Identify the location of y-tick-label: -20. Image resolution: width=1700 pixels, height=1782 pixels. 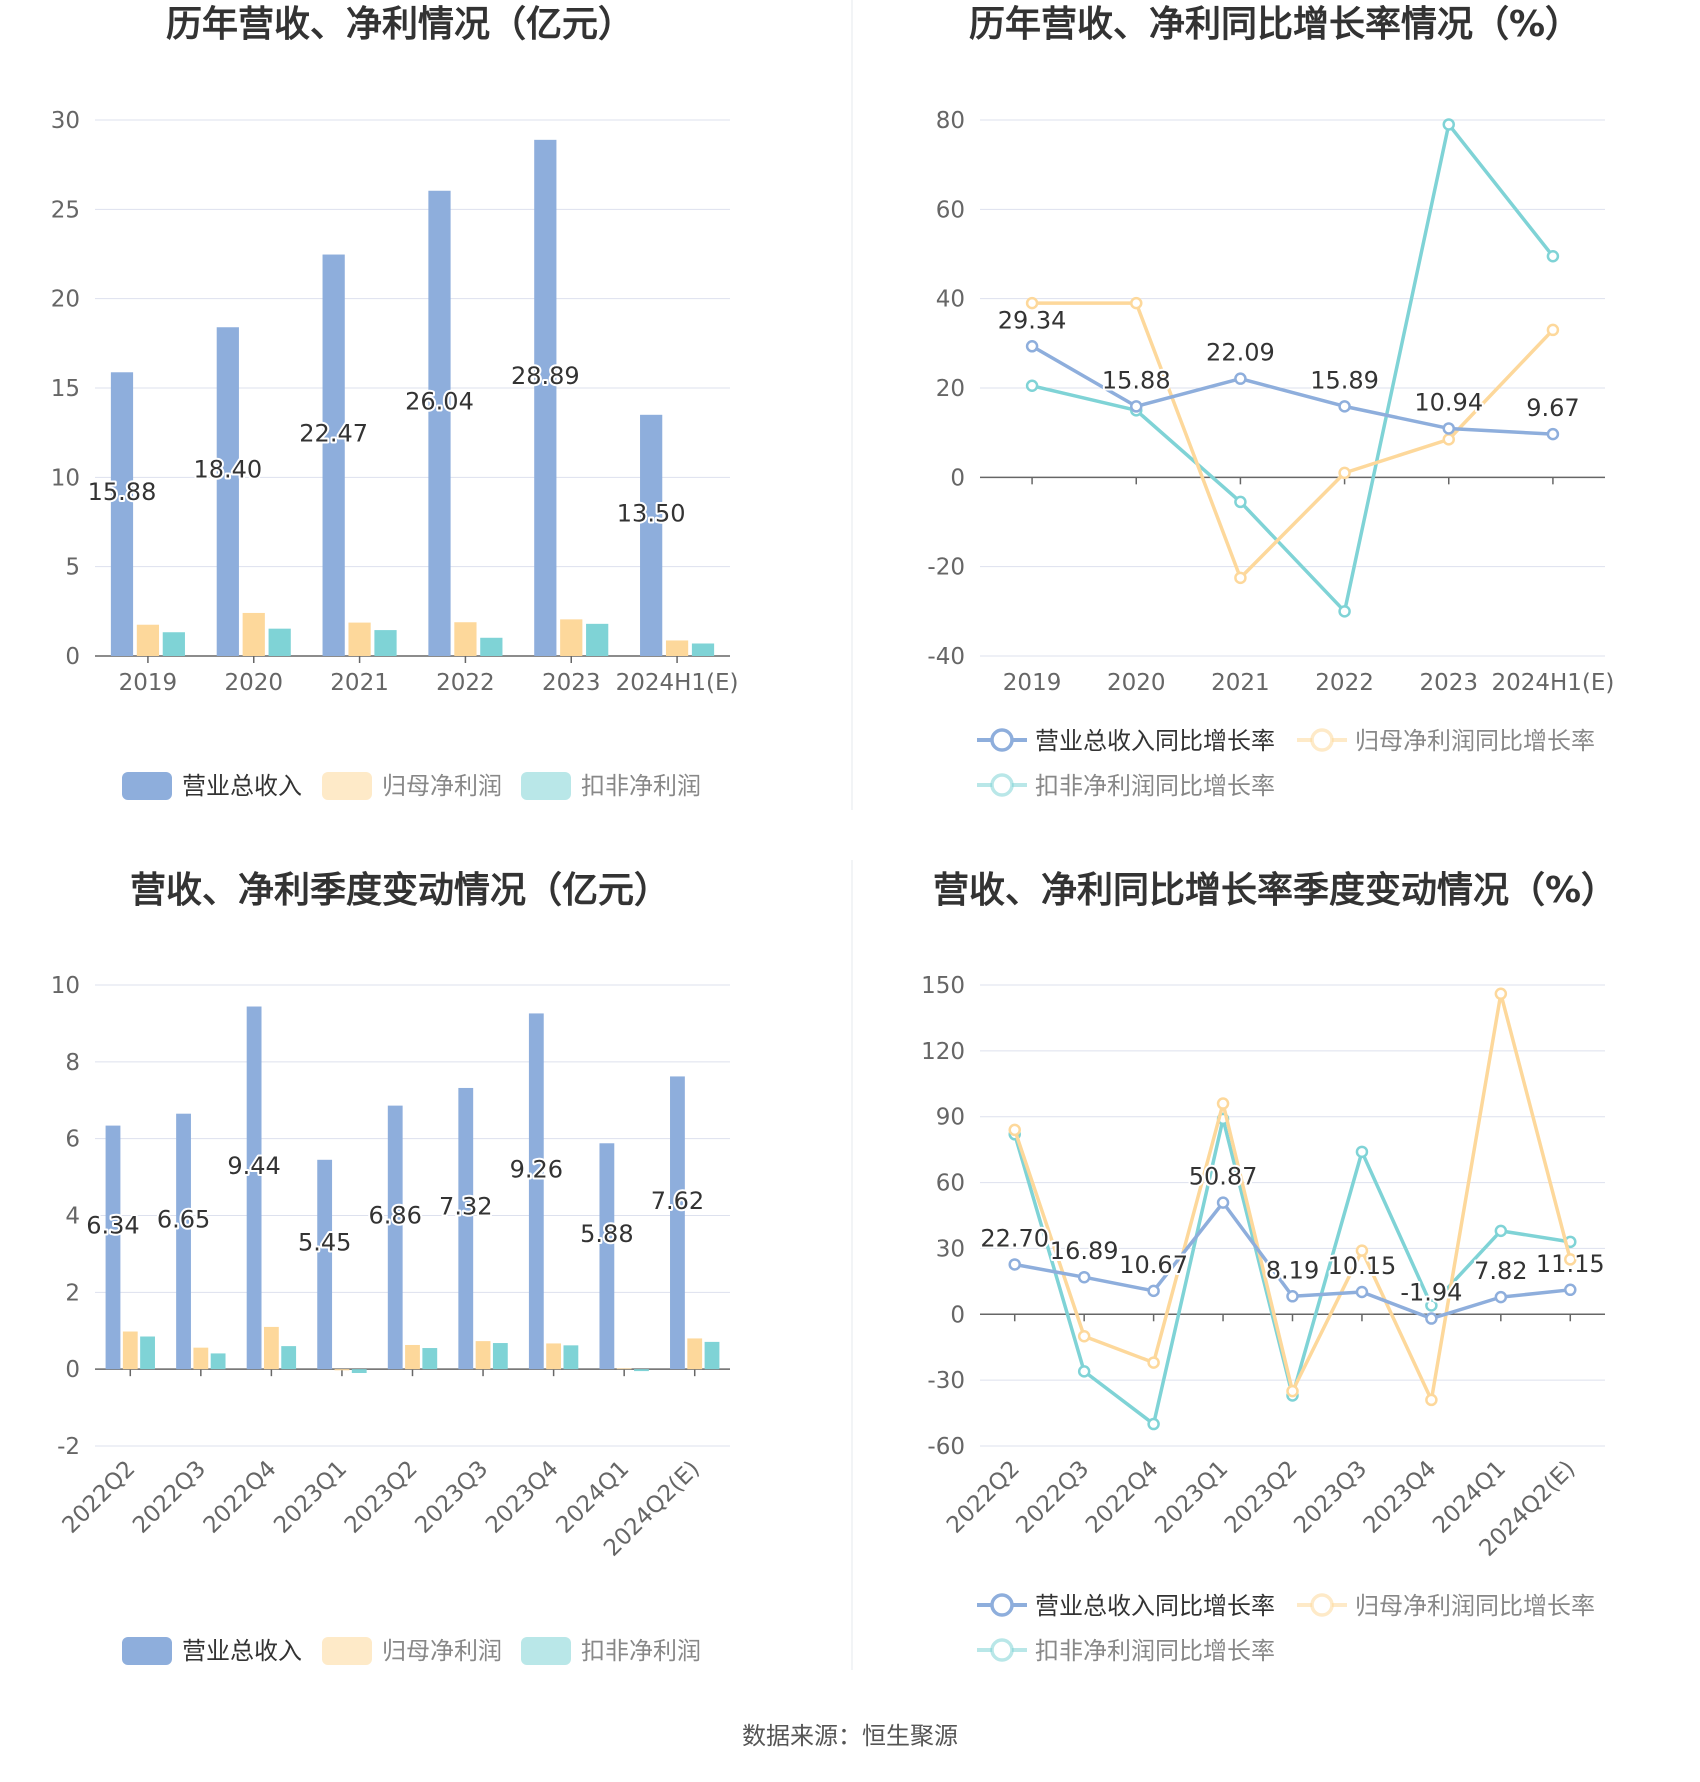
(946, 568).